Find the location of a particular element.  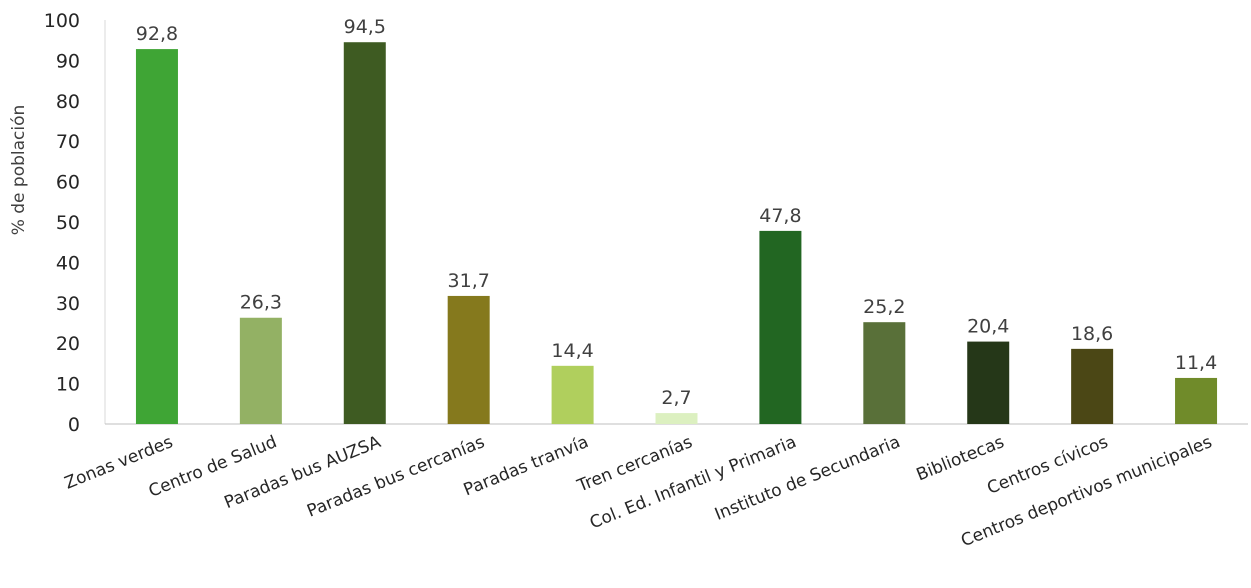

data-label: 31,7 is located at coordinates (469, 281).